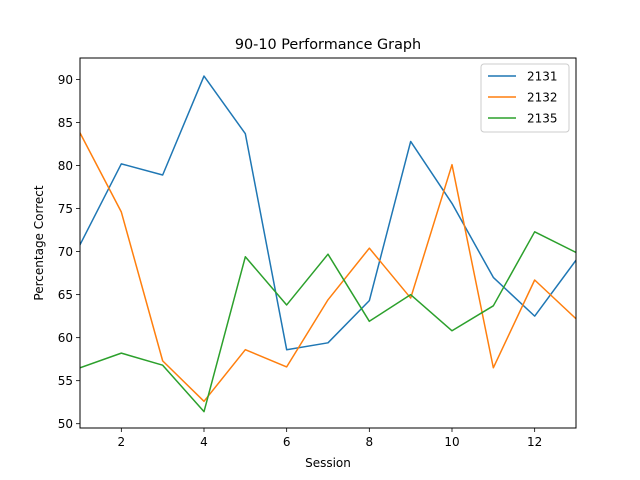 Image resolution: width=640 pixels, height=480 pixels. Describe the element at coordinates (39, 242) in the screenshot. I see `y-axis-title: Percentage Correct` at that location.